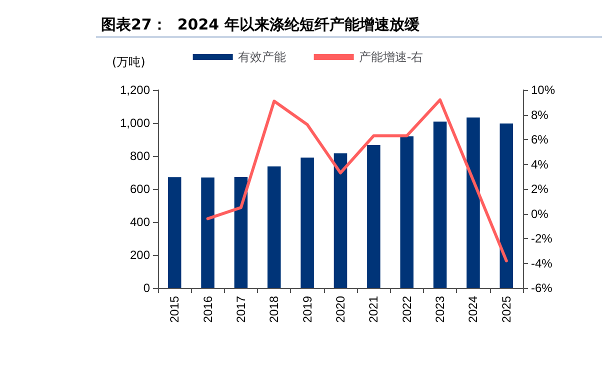 Image resolution: width=616 pixels, height=389 pixels. What do you see at coordinates (129, 62) in the screenshot?
I see `y-axis-title: (万吨)` at bounding box center [129, 62].